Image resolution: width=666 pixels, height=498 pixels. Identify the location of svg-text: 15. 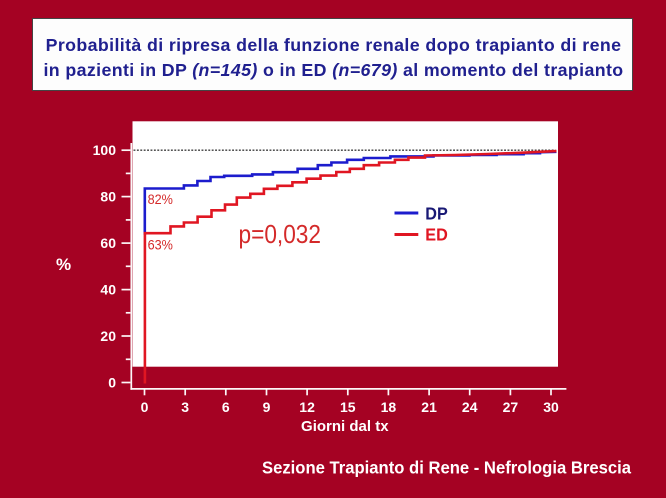
(348, 407).